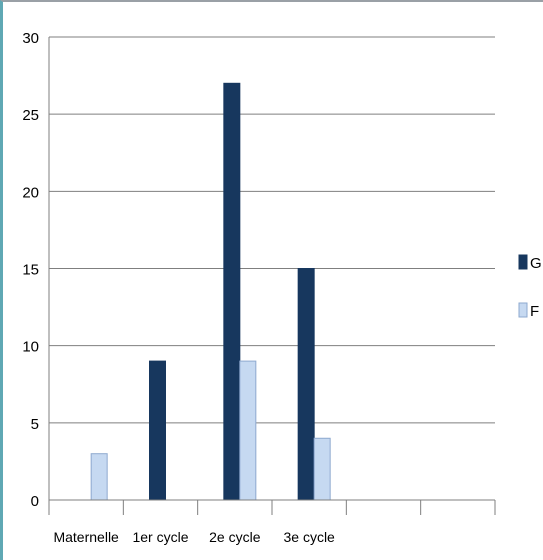 The image size is (543, 560). Describe the element at coordinates (235, 537) in the screenshot. I see `x-tick-label: 2e cycle` at that location.